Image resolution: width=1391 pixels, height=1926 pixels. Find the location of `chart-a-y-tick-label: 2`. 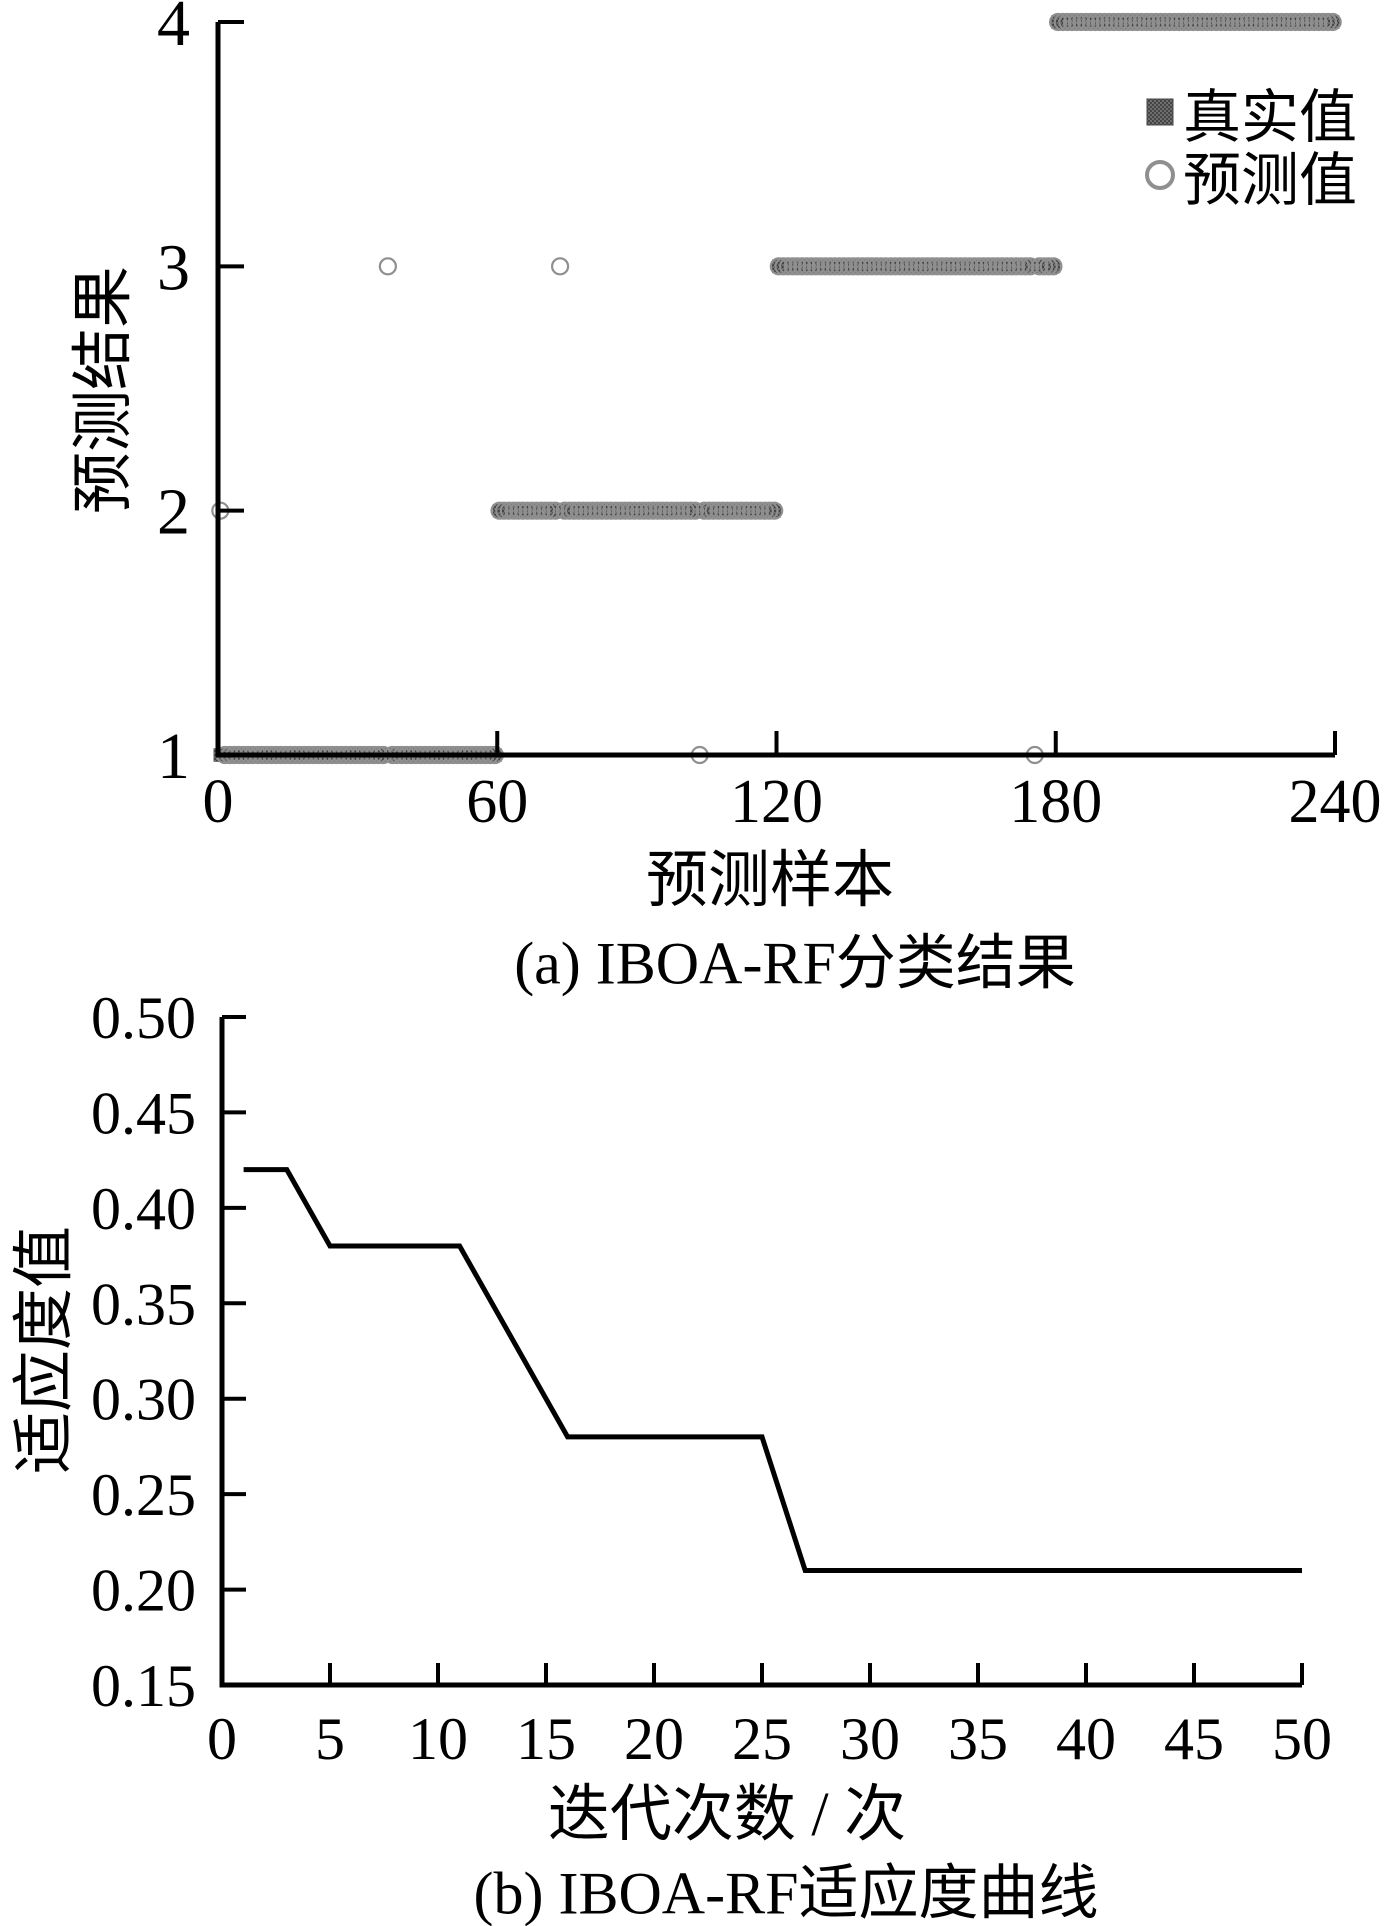

chart-a-y-tick-label: 2 is located at coordinates (173, 512).